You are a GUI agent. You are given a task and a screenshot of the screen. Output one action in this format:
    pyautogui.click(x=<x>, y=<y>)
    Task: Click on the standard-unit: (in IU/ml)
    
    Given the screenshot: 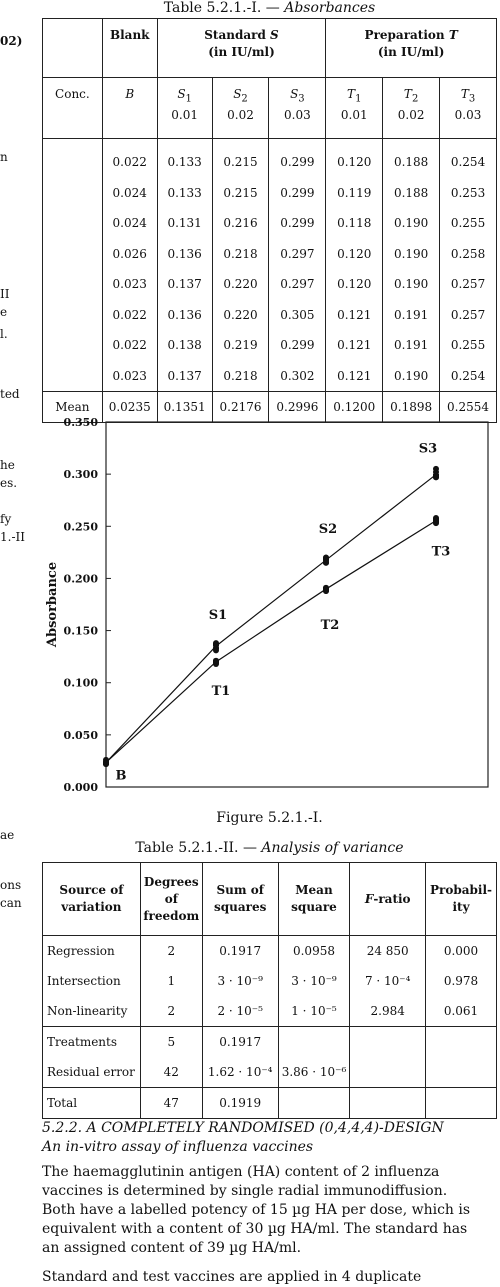 What is the action you would take?
    pyautogui.click(x=241, y=52)
    